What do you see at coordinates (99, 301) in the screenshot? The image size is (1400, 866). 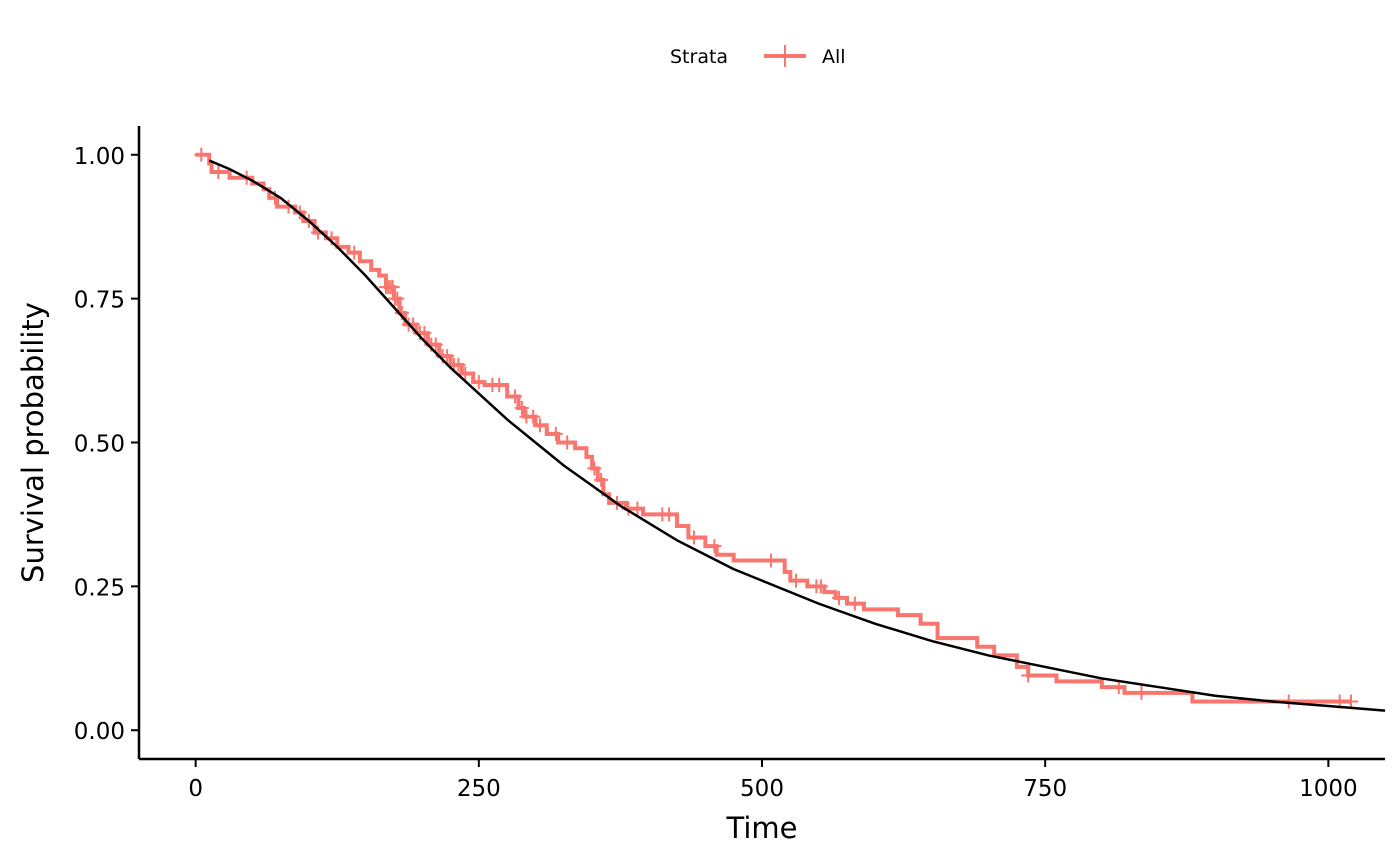 I see `y-tick-label: 0.75` at bounding box center [99, 301].